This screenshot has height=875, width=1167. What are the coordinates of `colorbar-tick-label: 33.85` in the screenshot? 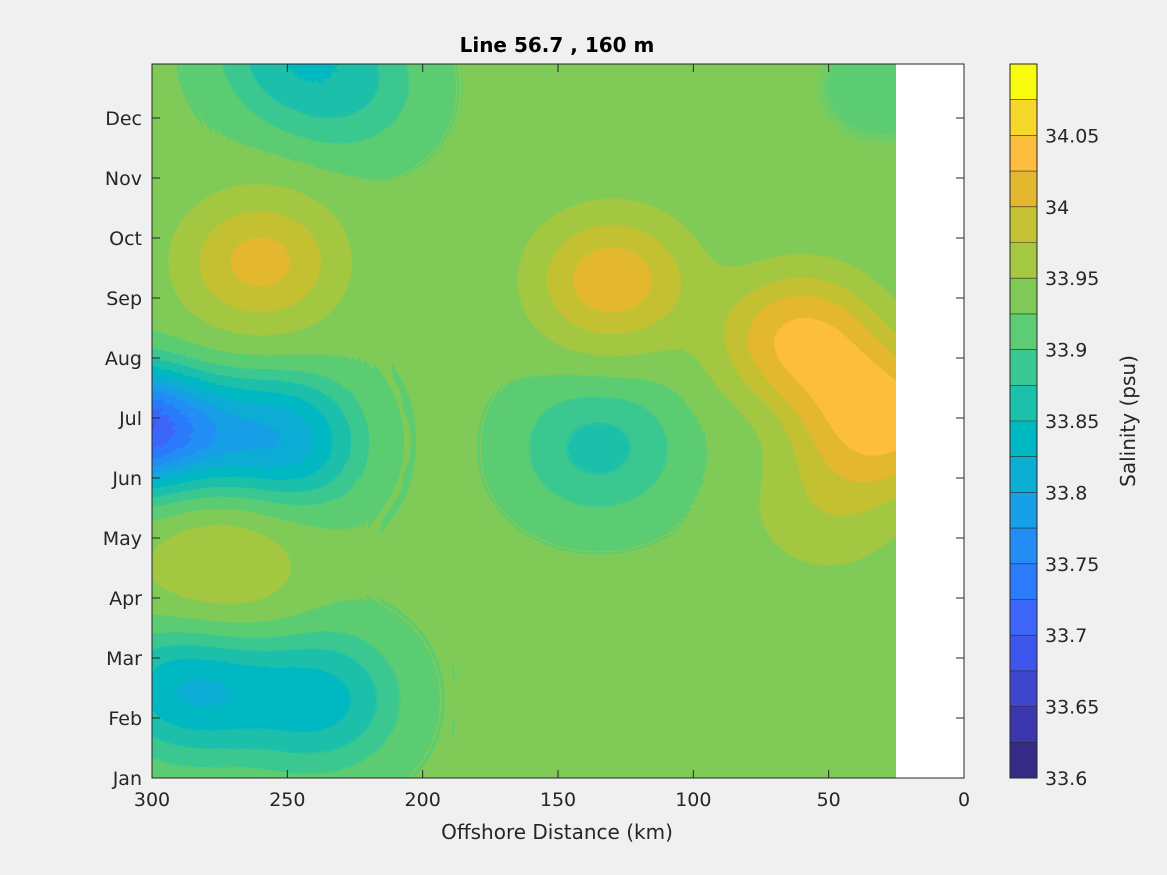 It's located at (1072, 422).